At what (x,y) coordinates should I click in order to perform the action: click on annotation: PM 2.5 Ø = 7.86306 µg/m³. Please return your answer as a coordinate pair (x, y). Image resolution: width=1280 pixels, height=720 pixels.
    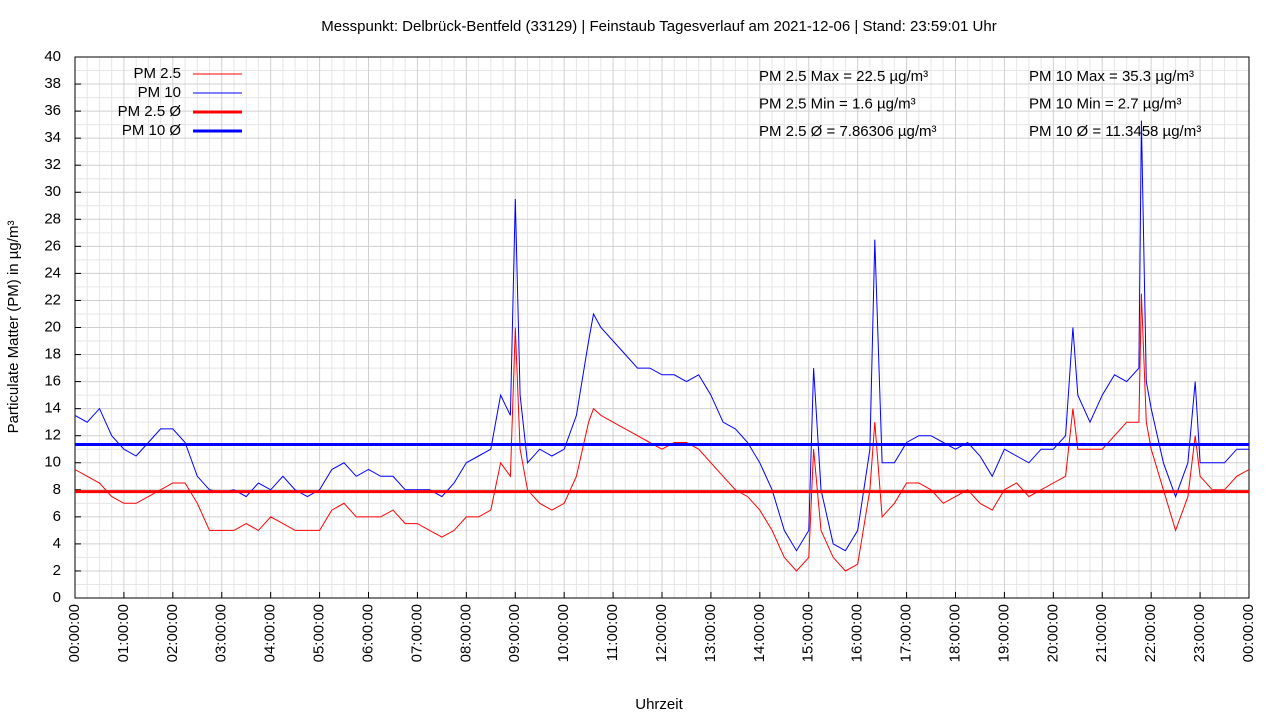
    Looking at the image, I should click on (847, 131).